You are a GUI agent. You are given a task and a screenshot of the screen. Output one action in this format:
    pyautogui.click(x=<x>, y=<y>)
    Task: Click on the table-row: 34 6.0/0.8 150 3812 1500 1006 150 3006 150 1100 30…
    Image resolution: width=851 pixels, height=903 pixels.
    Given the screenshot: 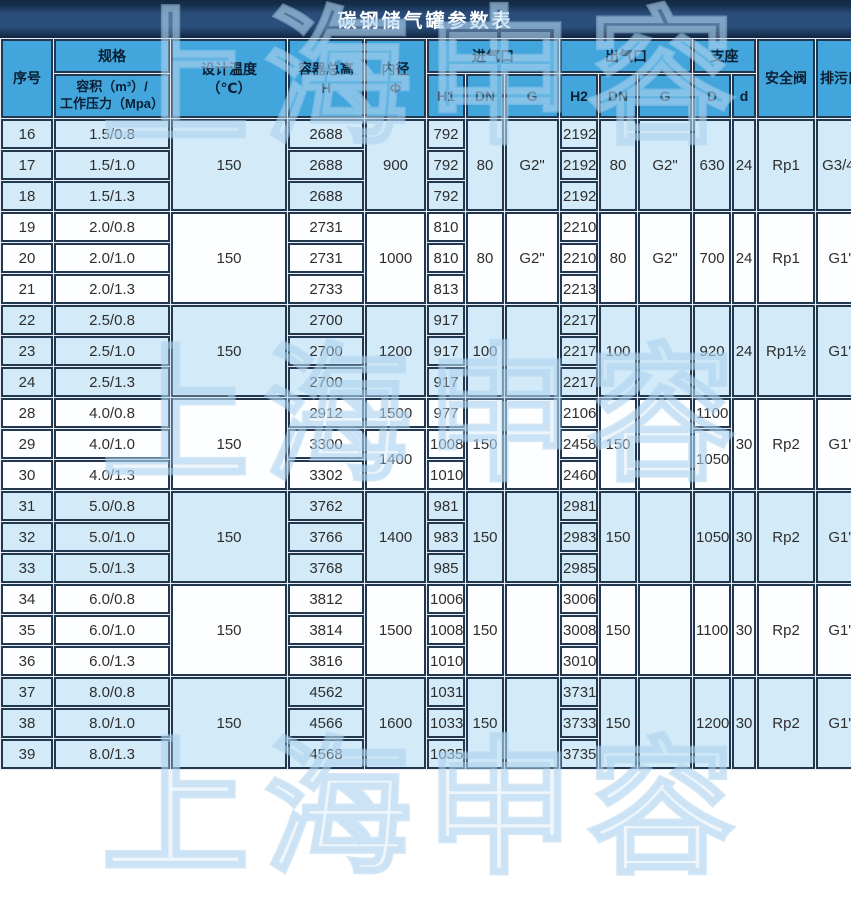 What is the action you would take?
    pyautogui.click(x=426, y=630)
    